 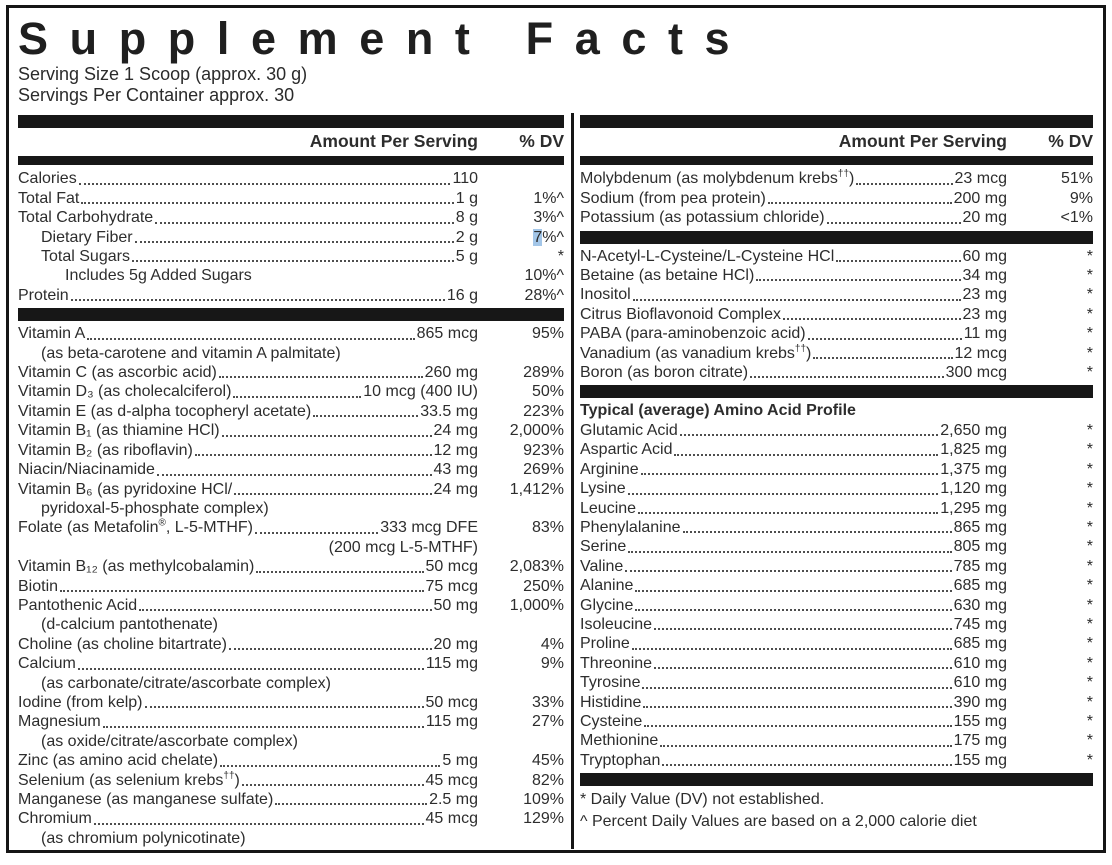 I want to click on nutrient-row-main: Protein 16 g, so click(x=248, y=295).